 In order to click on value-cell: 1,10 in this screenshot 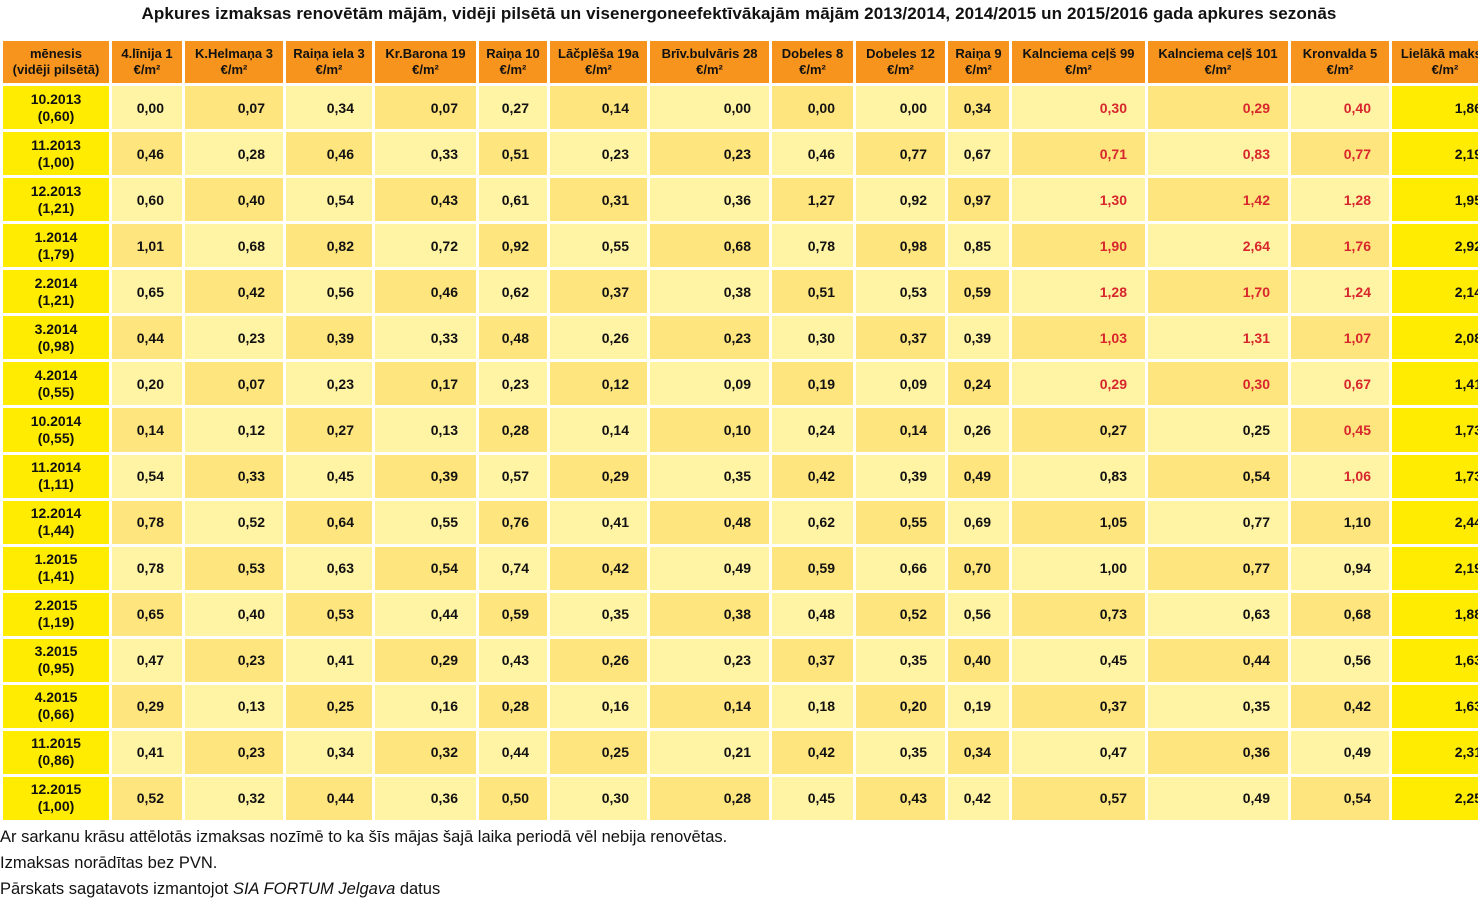, I will do `click(1340, 522)`.